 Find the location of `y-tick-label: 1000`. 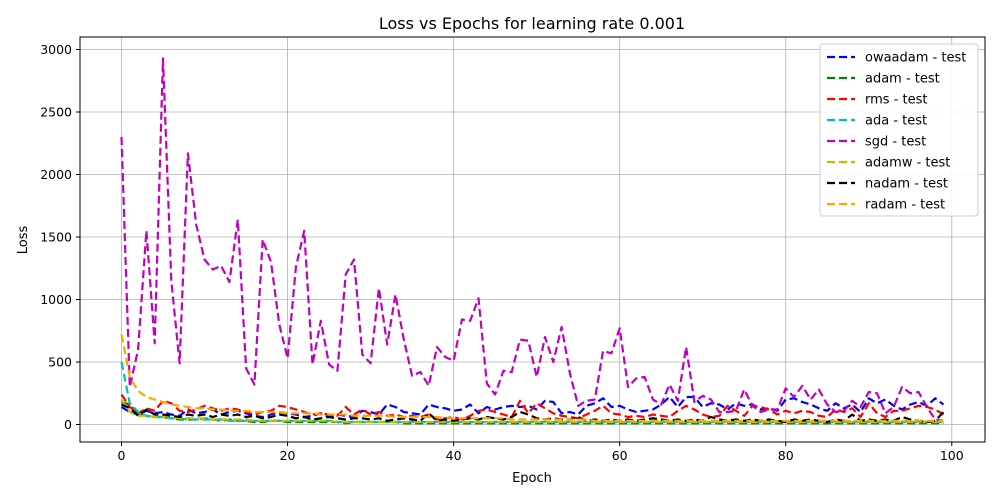

y-tick-label: 1000 is located at coordinates (56, 299).